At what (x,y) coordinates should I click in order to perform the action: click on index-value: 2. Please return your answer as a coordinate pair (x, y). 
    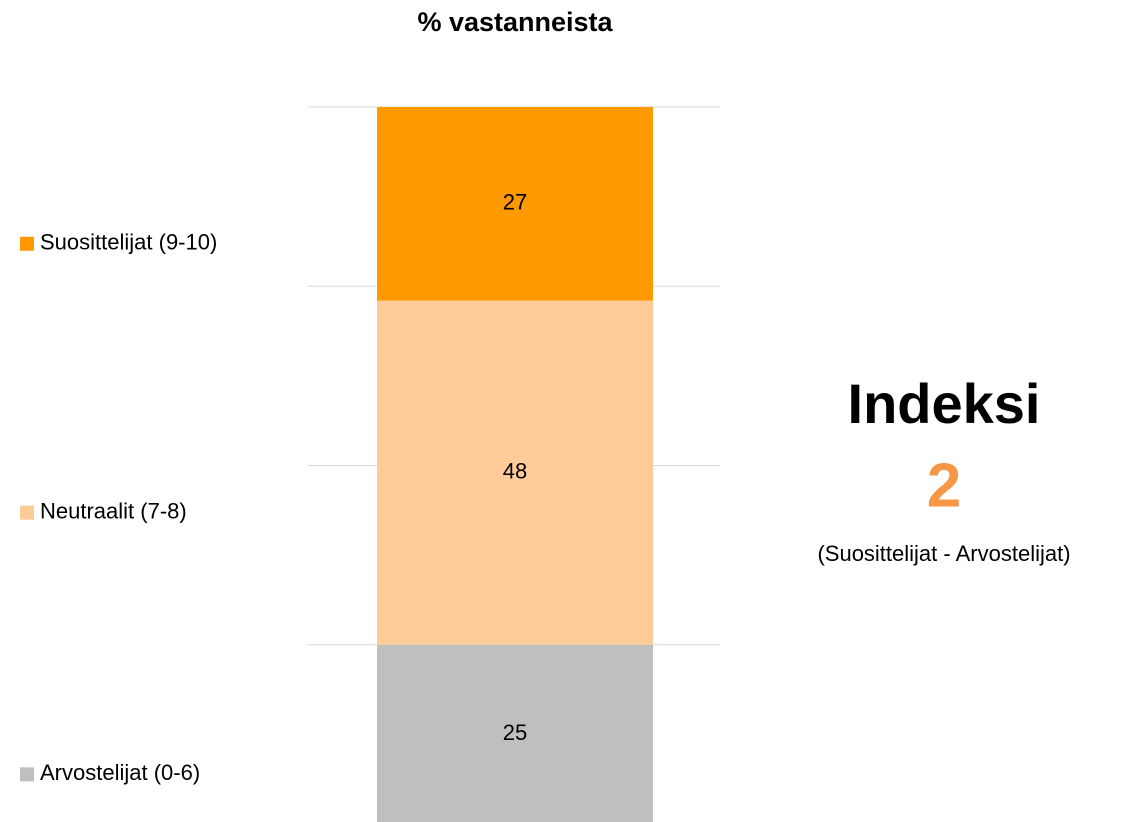
    Looking at the image, I should click on (944, 485).